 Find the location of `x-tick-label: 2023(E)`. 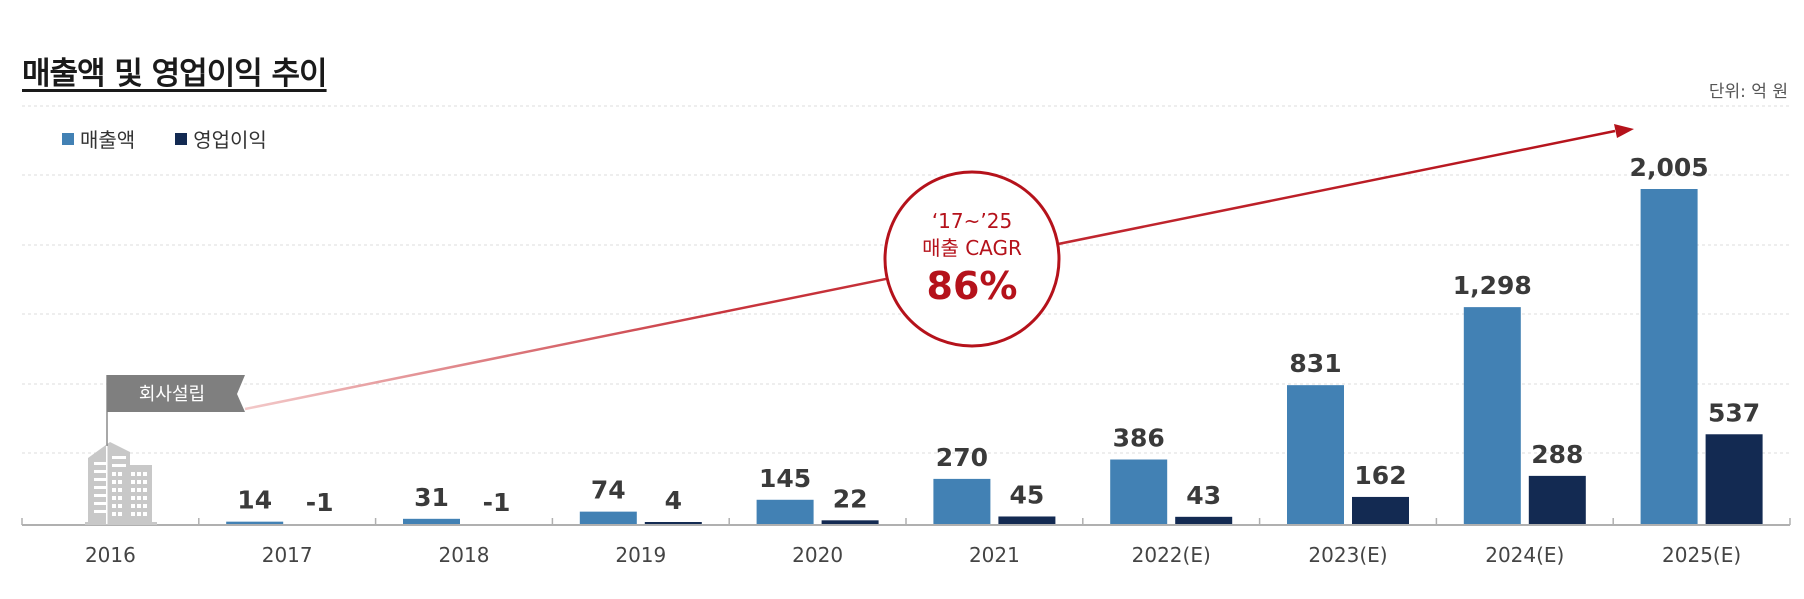

x-tick-label: 2023(E) is located at coordinates (1347, 555).